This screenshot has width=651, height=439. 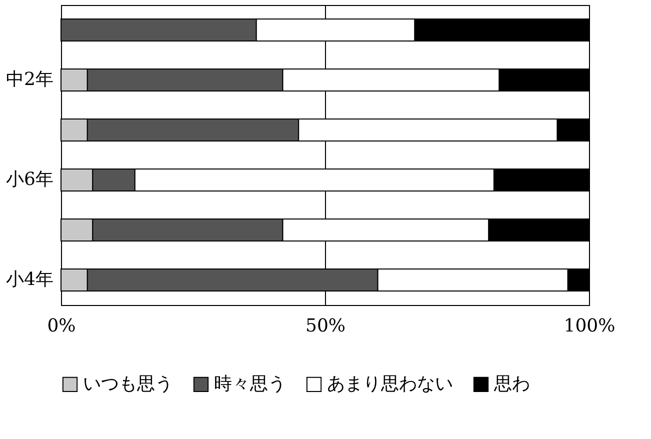 What do you see at coordinates (30, 79) in the screenshot?
I see `y-tick-label: 中2年` at bounding box center [30, 79].